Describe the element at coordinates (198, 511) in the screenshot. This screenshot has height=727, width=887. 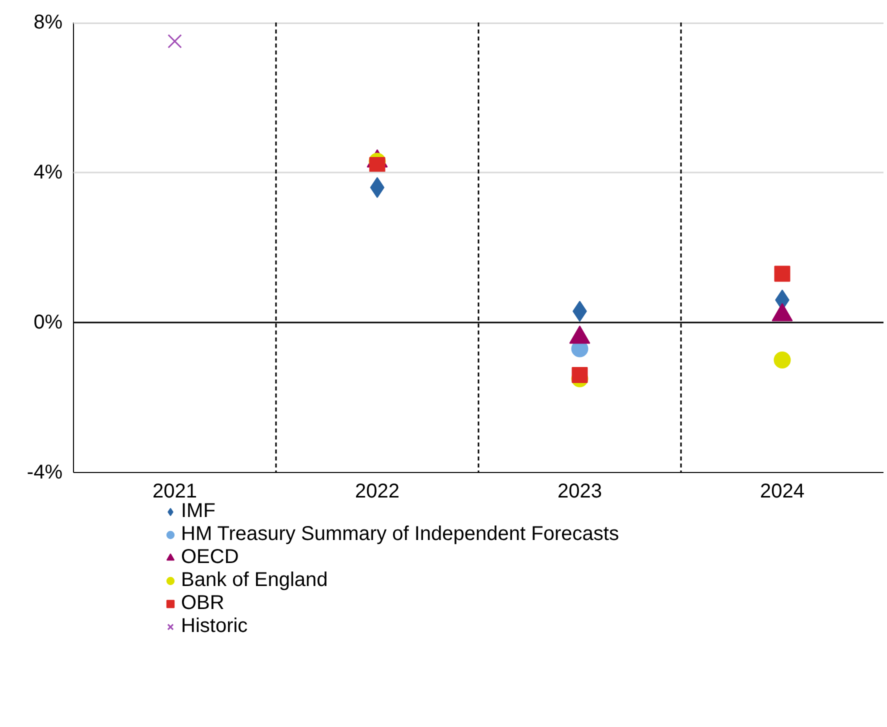
I see `legend-label: IMF` at that location.